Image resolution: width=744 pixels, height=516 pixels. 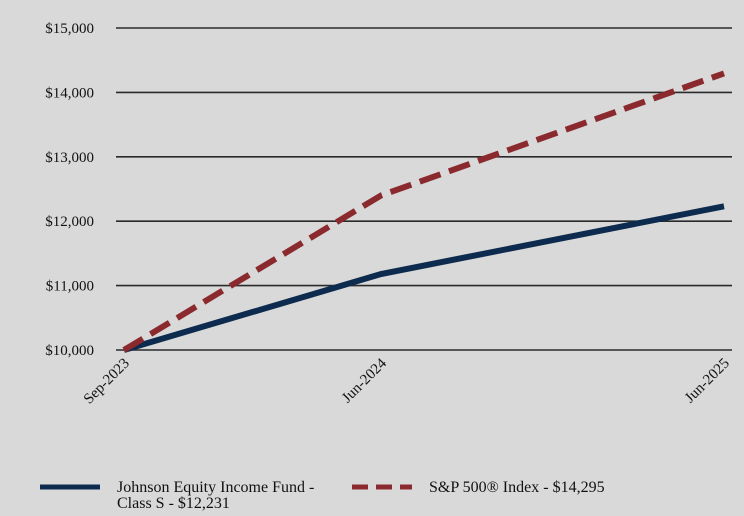 I want to click on legend-swatch-fund, so click(x=70, y=494).